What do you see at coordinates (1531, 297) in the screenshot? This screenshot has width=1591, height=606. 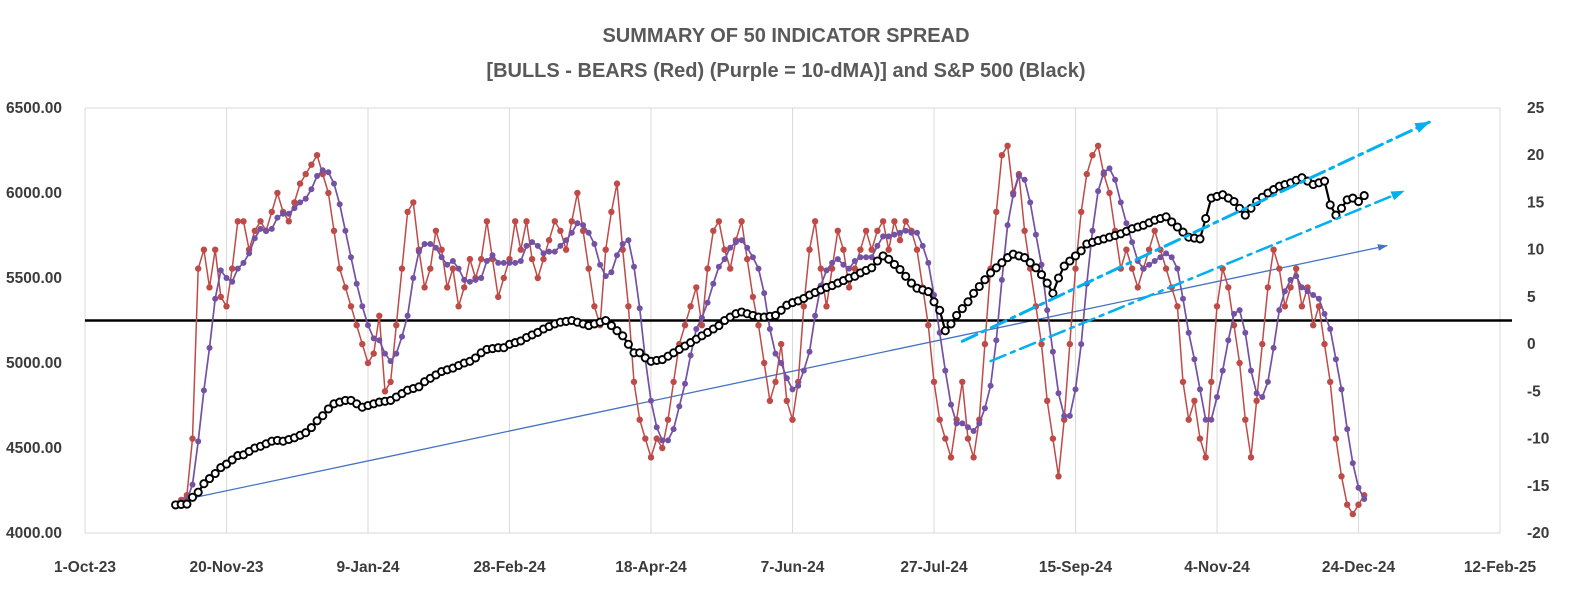 I see `svg-text: 5` at bounding box center [1531, 297].